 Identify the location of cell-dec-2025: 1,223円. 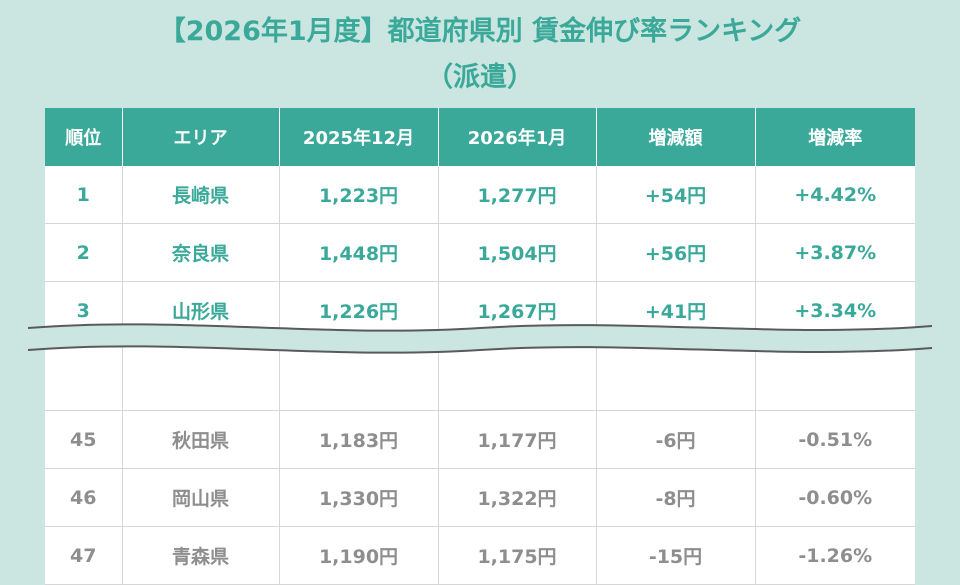
(359, 195).